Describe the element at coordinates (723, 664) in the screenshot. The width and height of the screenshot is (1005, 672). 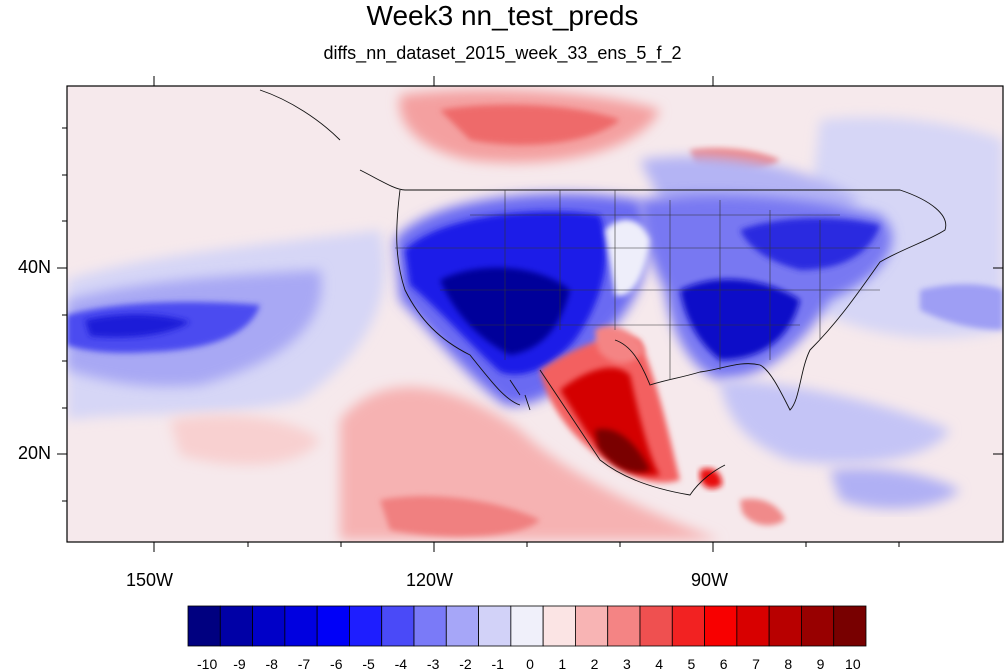
I see `colorbar-label: 6` at that location.